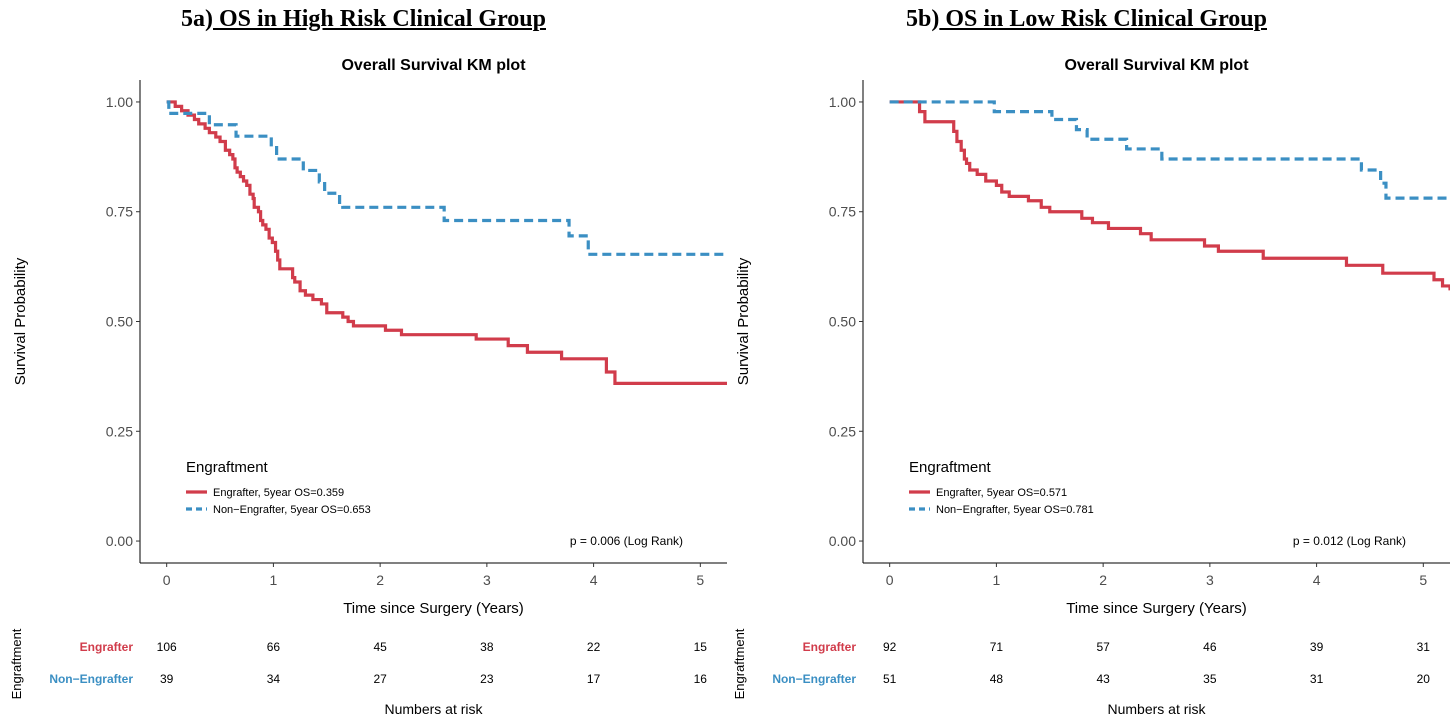  I want to click on risk-count: 48, so click(997, 679).